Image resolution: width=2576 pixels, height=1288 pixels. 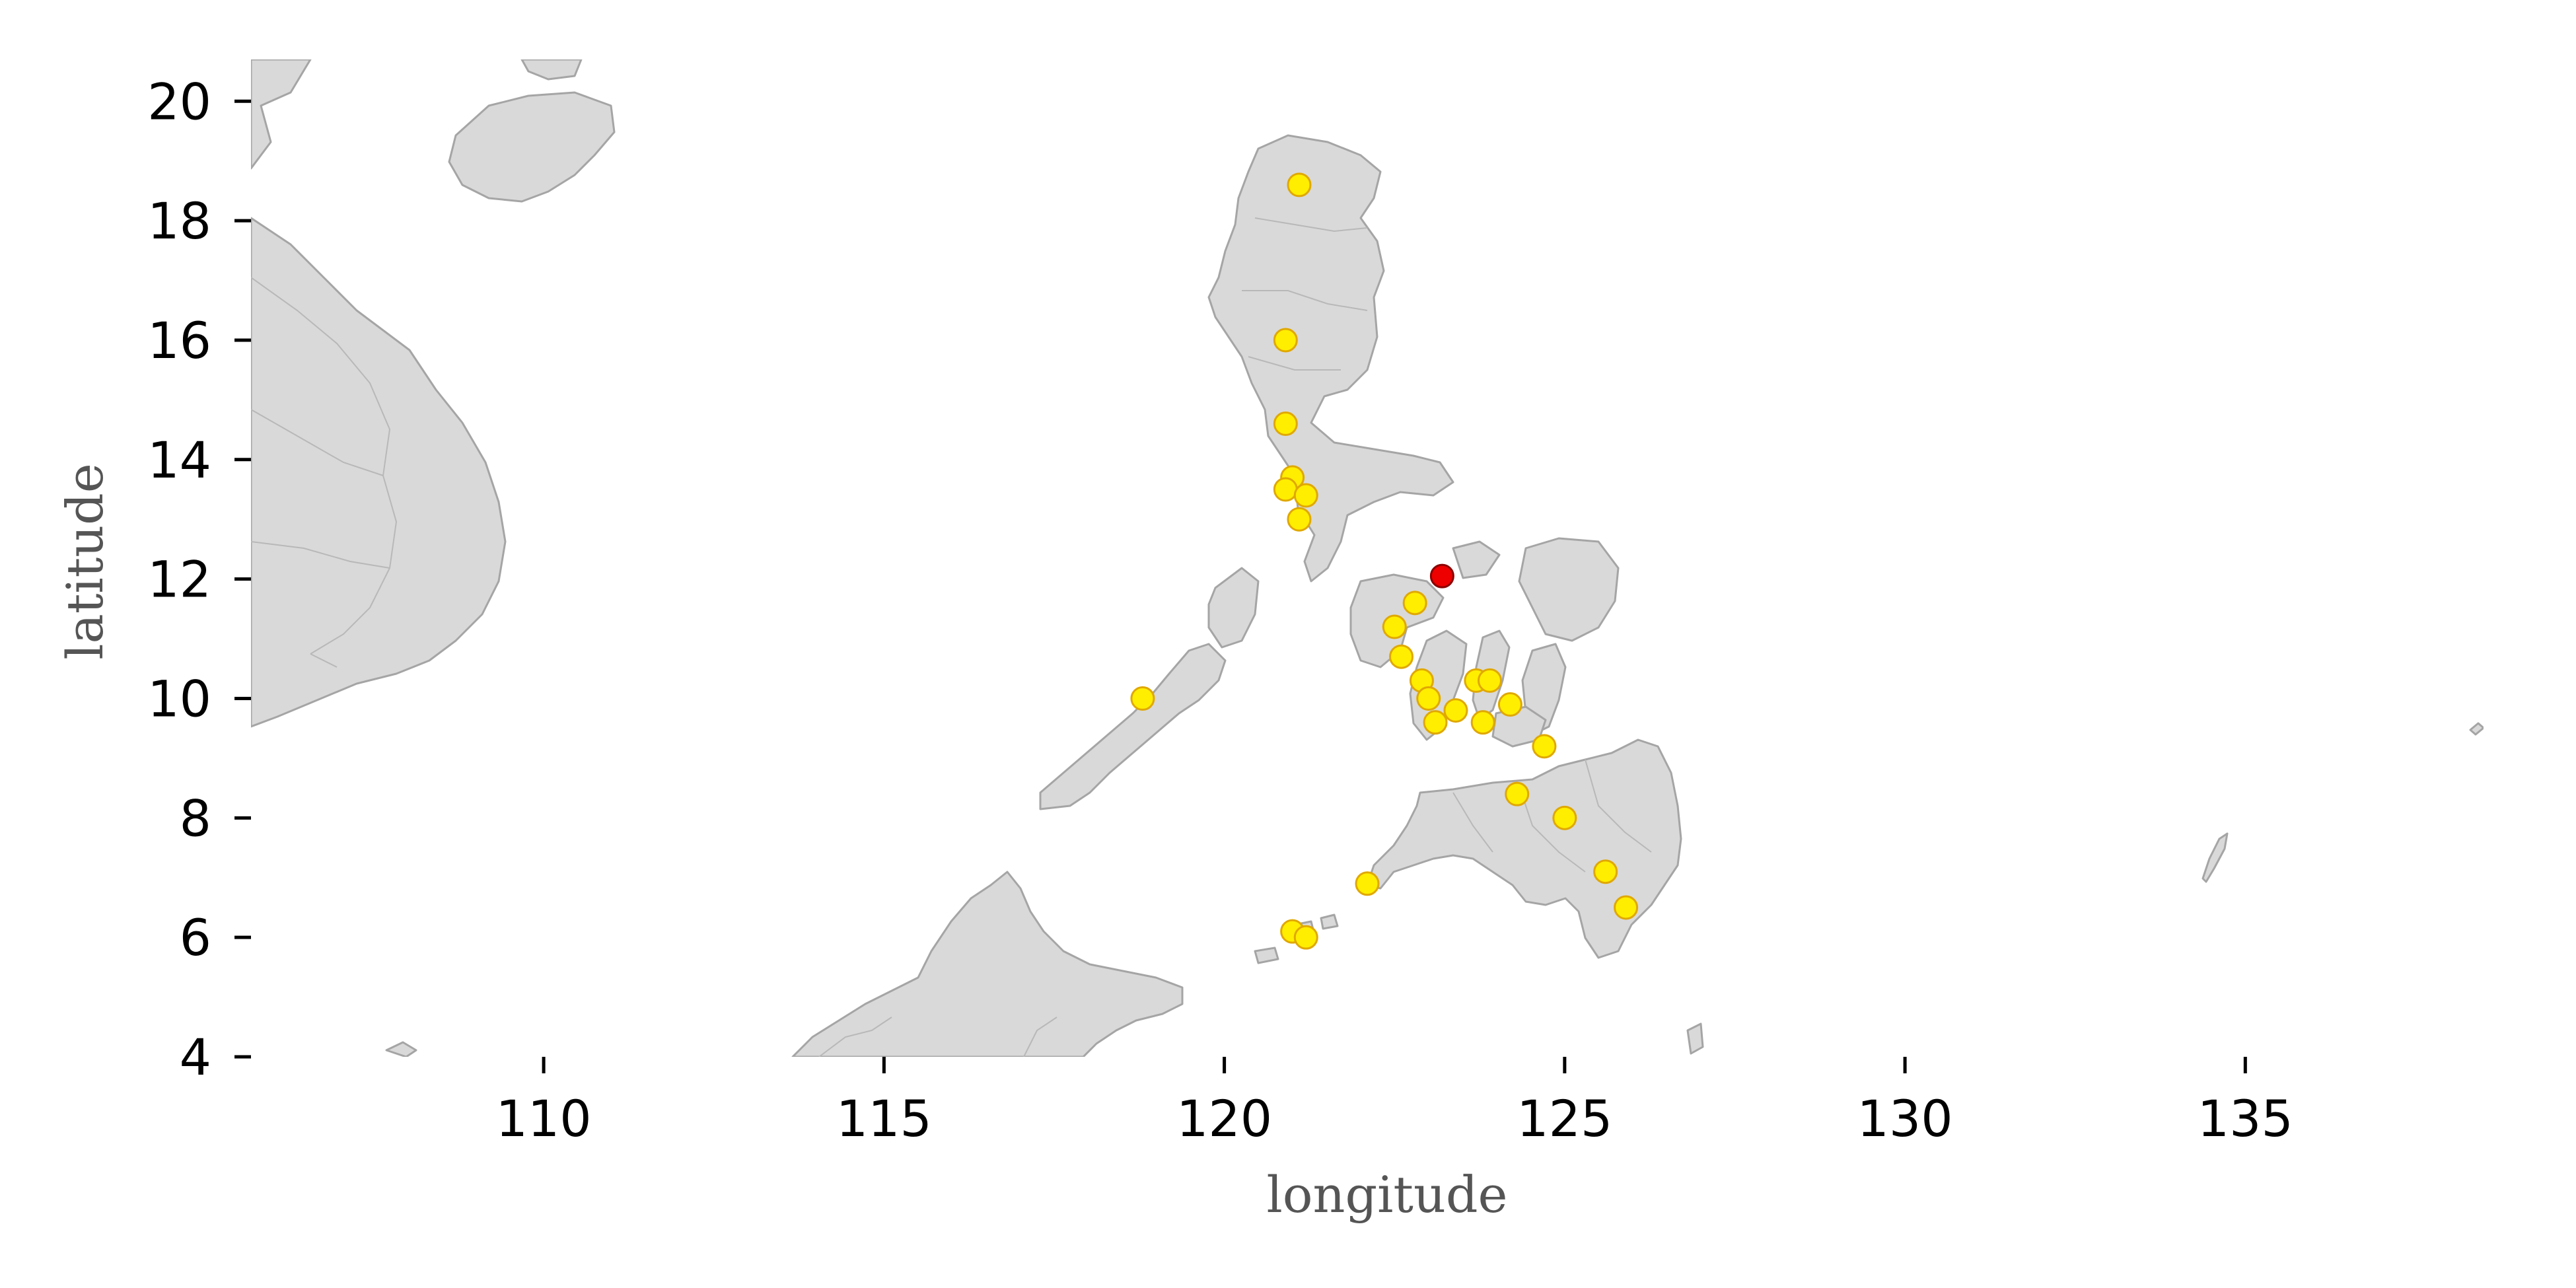 What do you see at coordinates (325, 473) in the screenshot?
I see `border-indochina` at bounding box center [325, 473].